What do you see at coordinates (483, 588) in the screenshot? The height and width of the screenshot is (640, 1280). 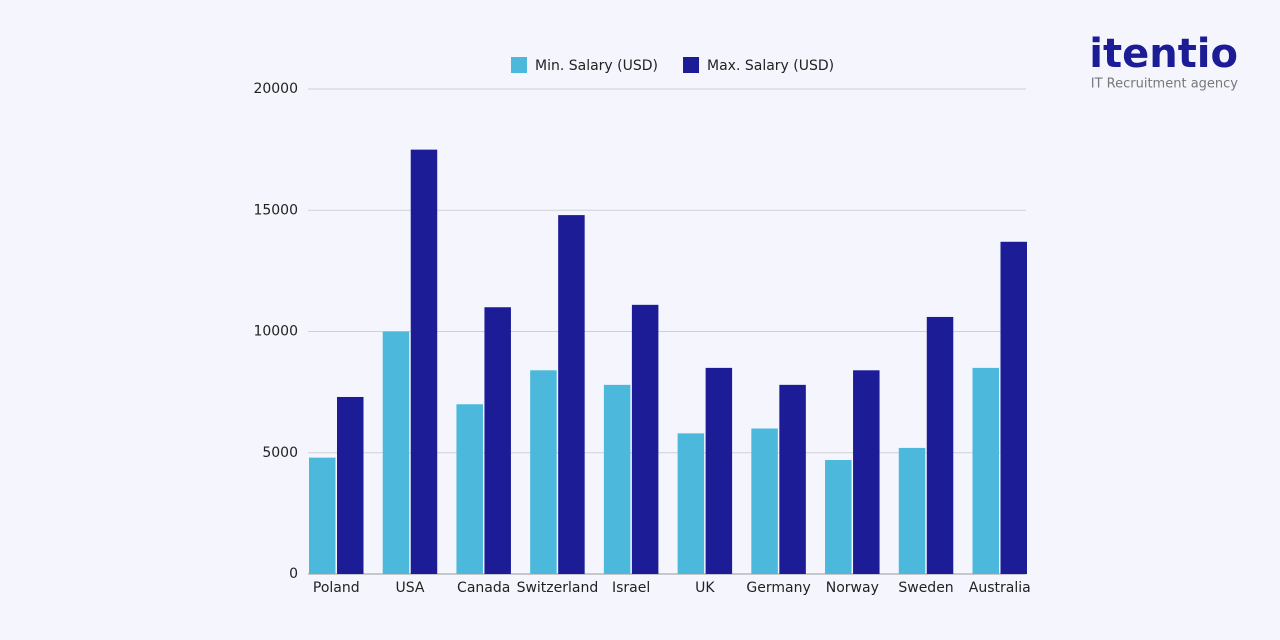 I see `x-tick-label: Canada` at bounding box center [483, 588].